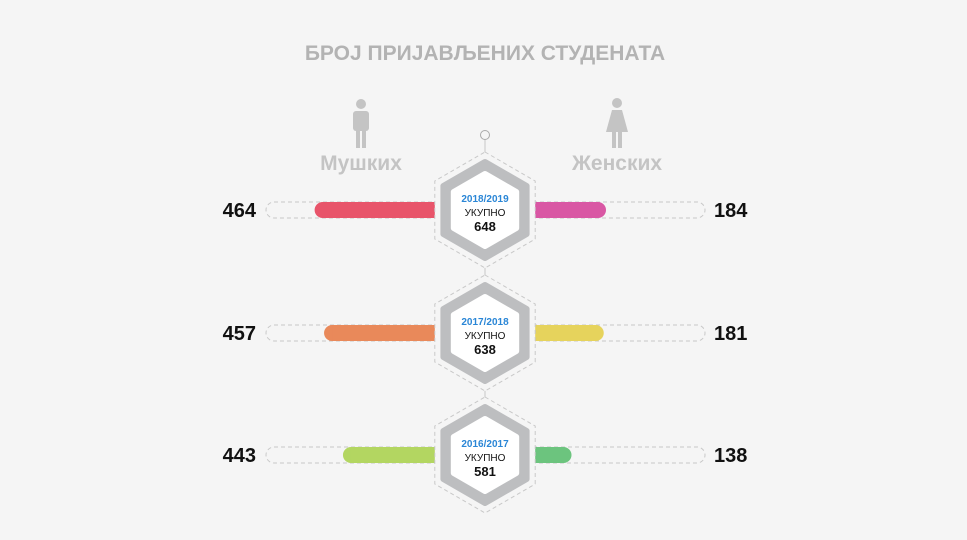 Image resolution: width=967 pixels, height=540 pixels. I want to click on female-icon, so click(617, 123).